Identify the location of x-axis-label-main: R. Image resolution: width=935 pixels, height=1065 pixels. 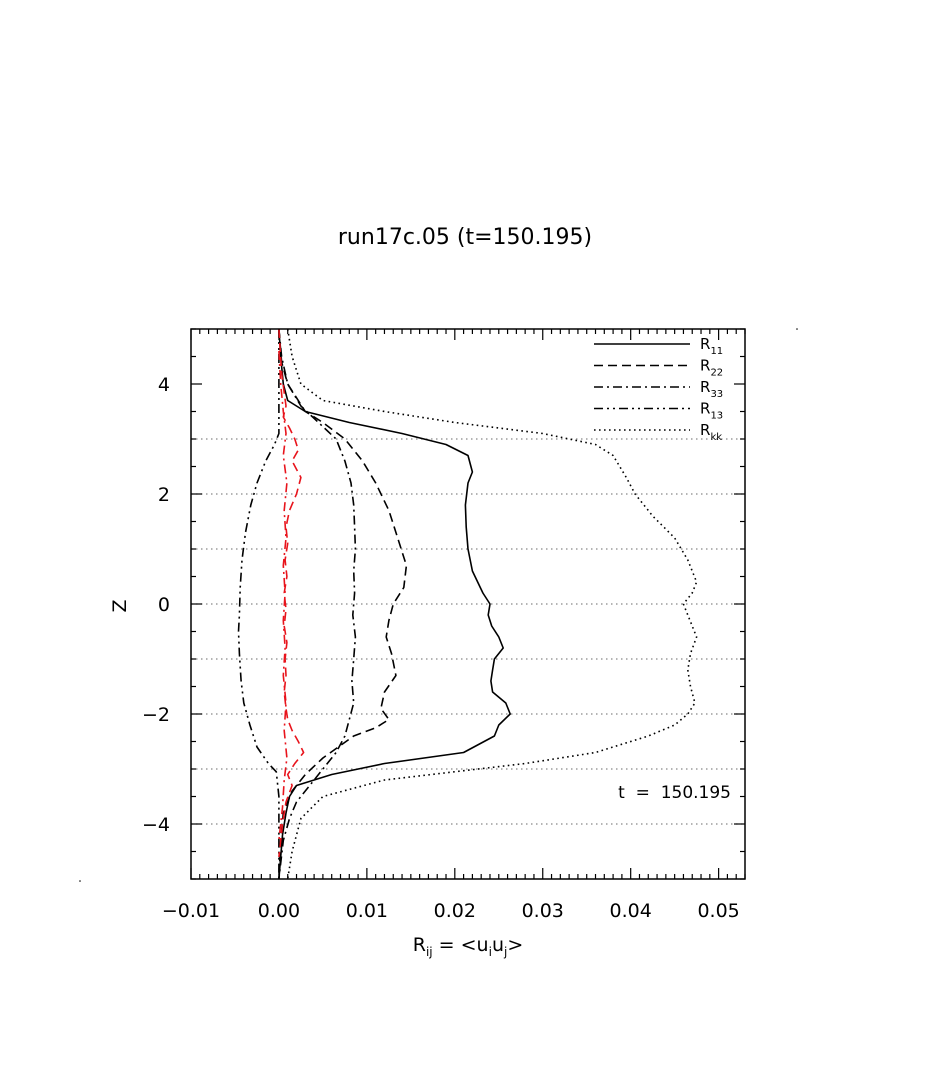
(419, 945).